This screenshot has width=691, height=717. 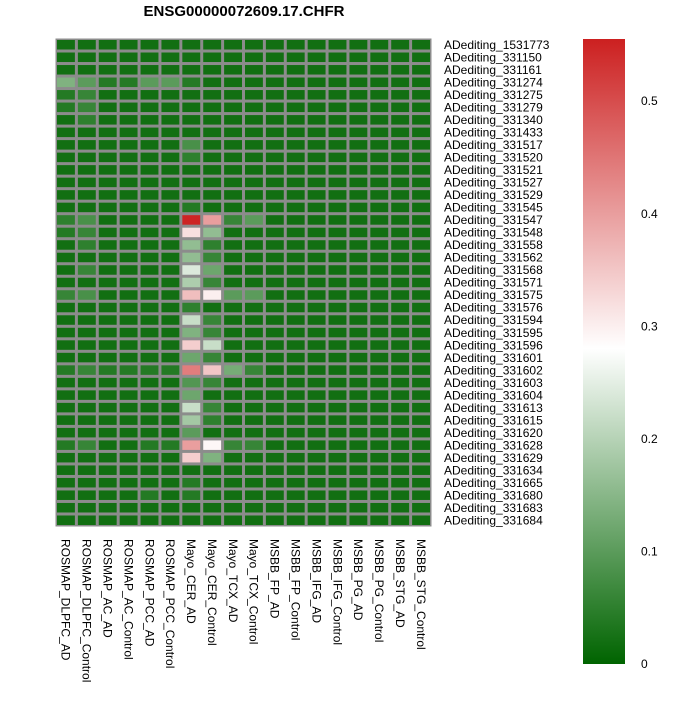 I want to click on row-label: ADediting_331161, so click(x=493, y=70).